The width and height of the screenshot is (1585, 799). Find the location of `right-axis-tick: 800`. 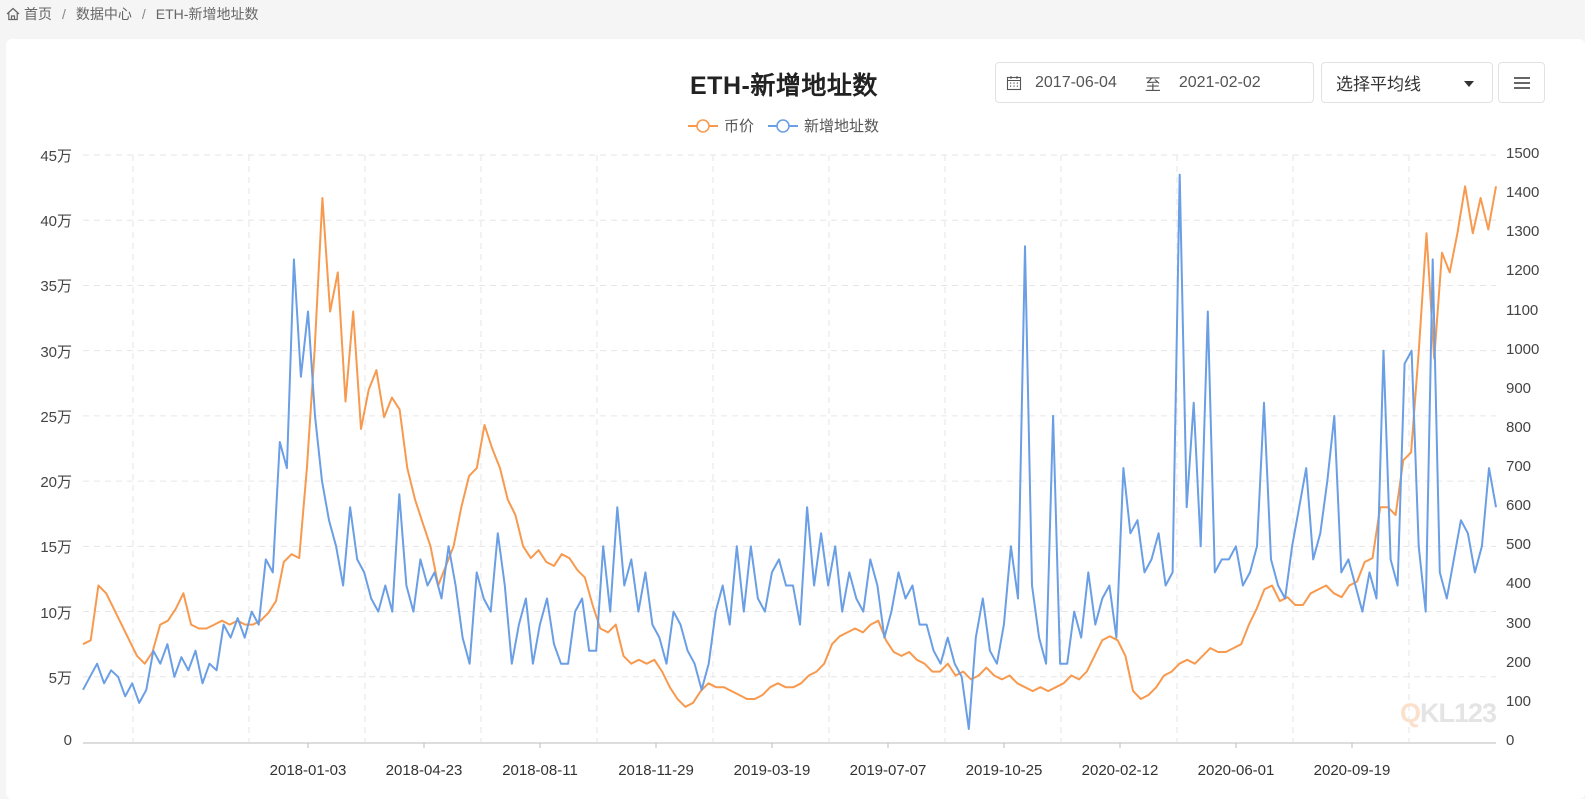

right-axis-tick: 800 is located at coordinates (1519, 427).